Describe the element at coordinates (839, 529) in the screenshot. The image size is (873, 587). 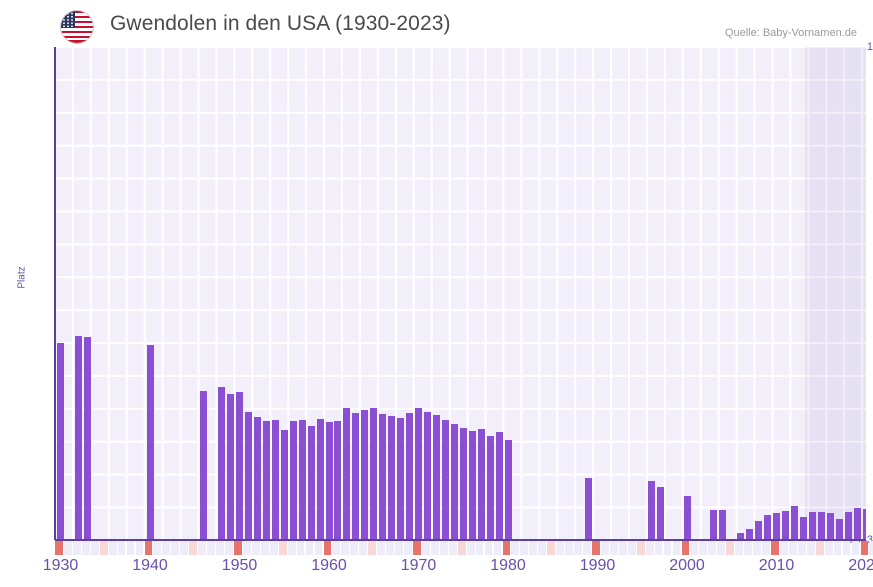
I see `bar-2017` at that location.